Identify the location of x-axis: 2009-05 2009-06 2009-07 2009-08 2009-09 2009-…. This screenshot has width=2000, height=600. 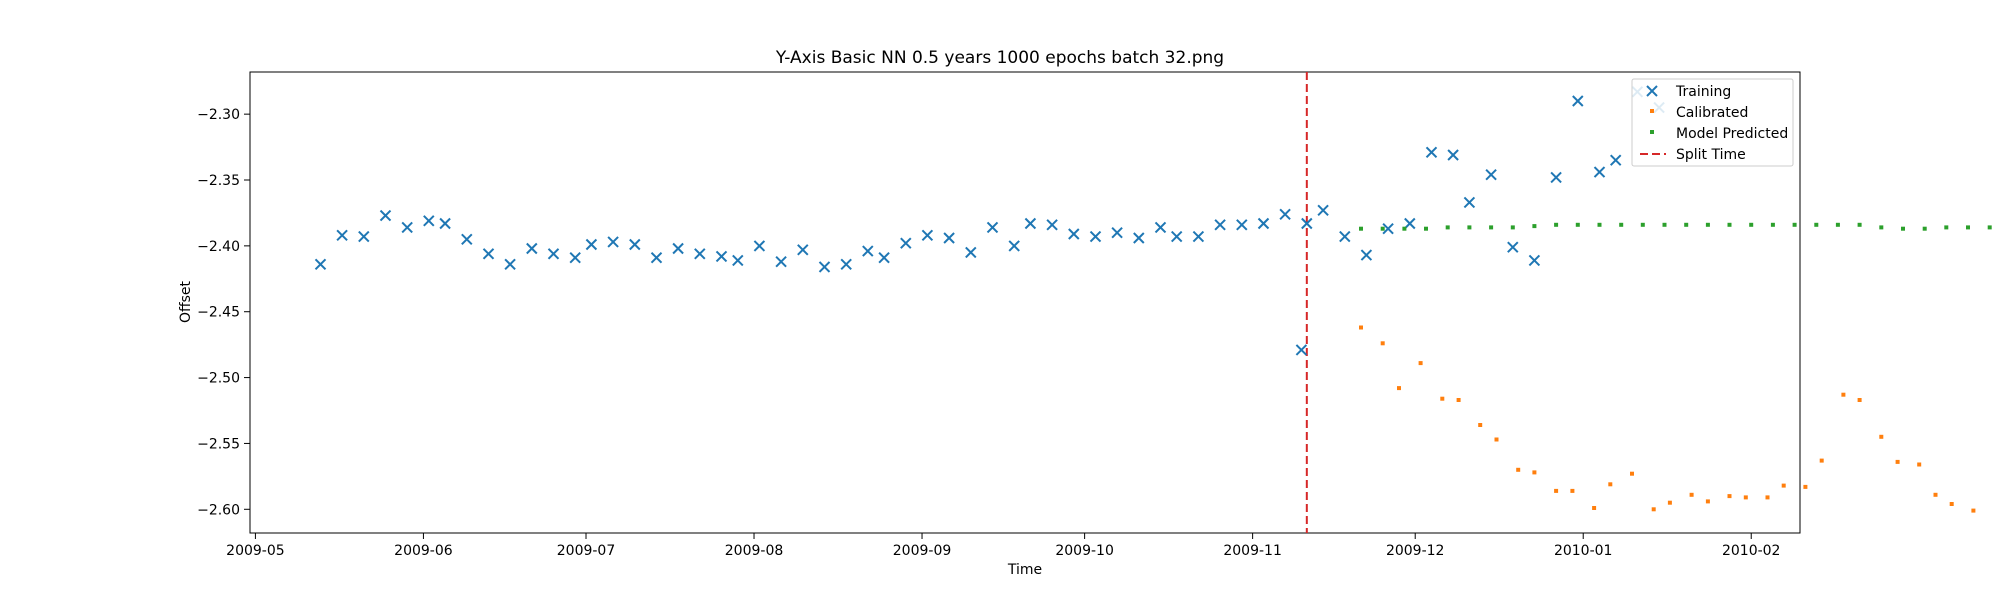
(1003, 546).